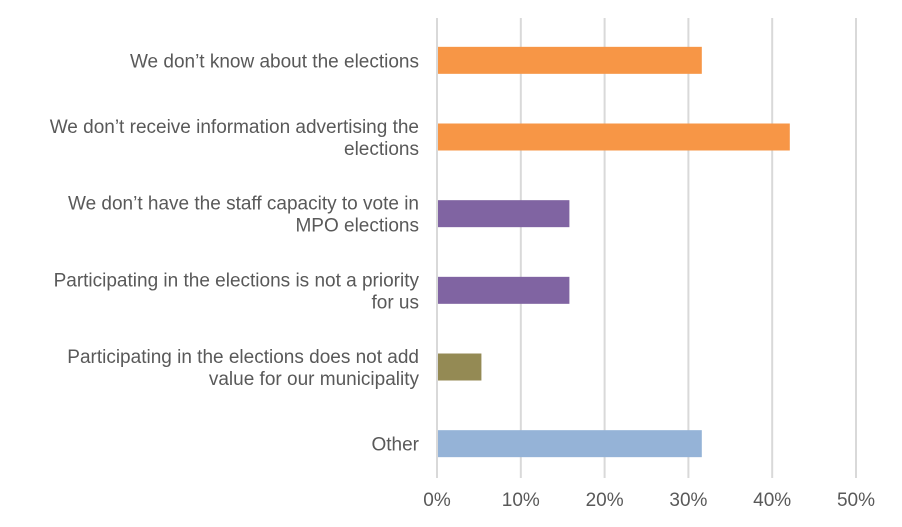 This screenshot has width=902, height=527. Describe the element at coordinates (649, 500) in the screenshot. I see `x-axis-tick-labels: 0% 10% 20% 30% 40% 50%` at that location.